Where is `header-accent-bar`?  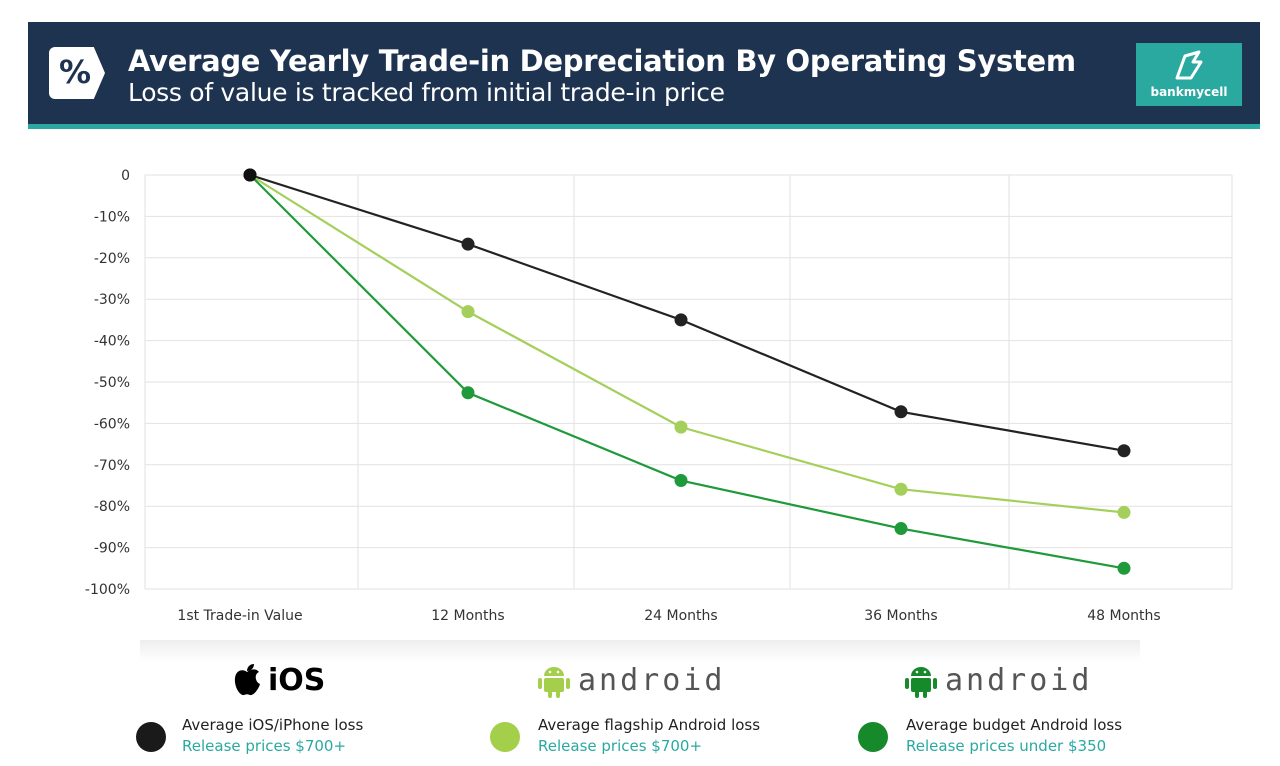
header-accent-bar is located at coordinates (644, 126).